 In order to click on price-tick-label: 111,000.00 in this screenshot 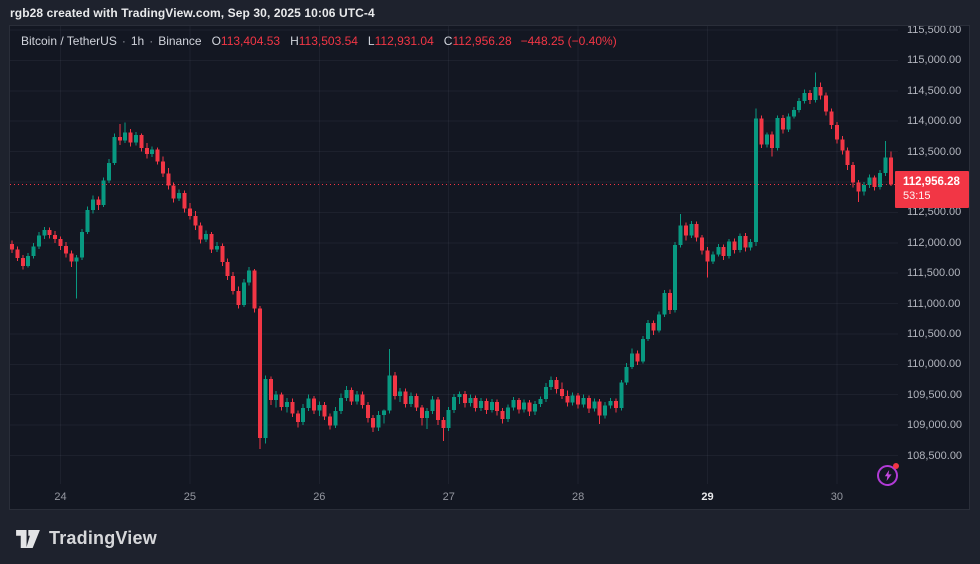, I will do `click(934, 303)`.